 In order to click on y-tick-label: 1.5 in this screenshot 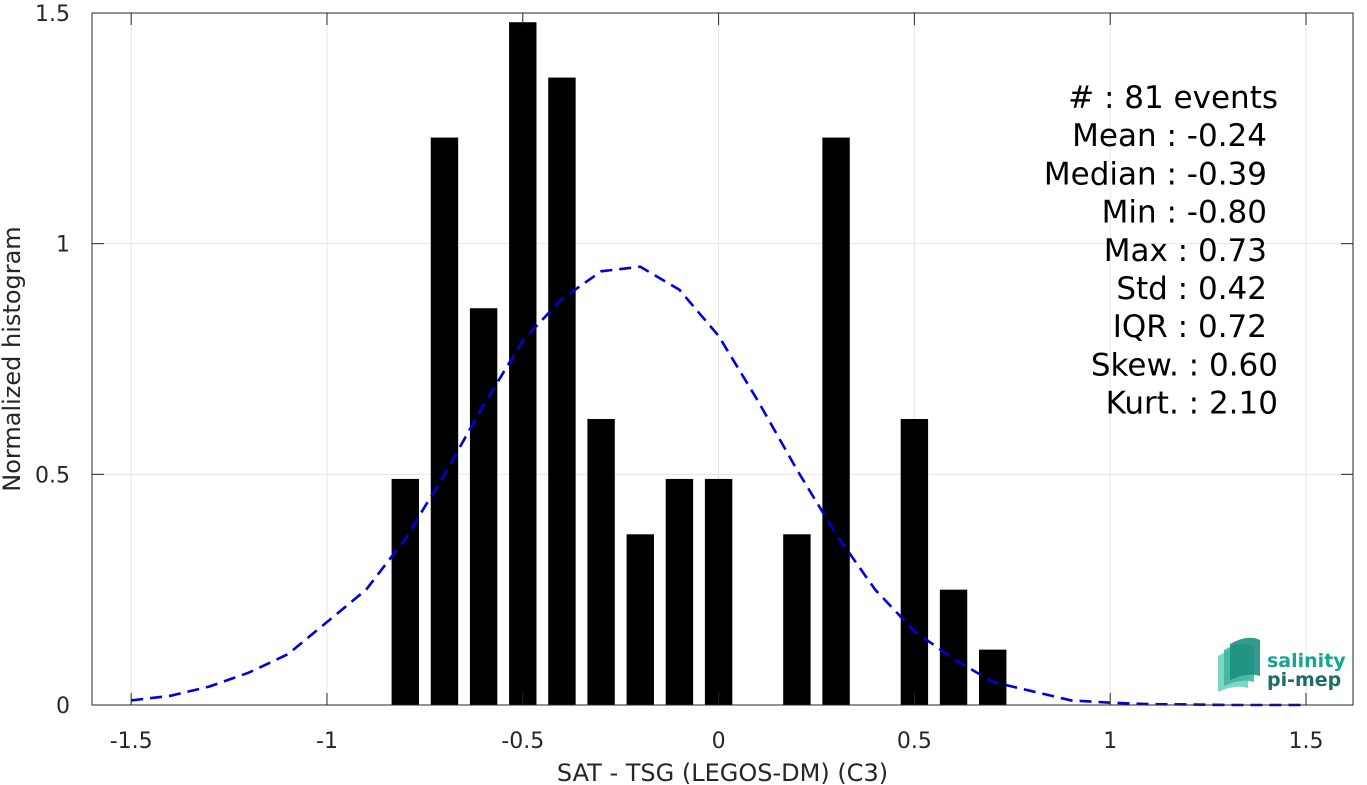, I will do `click(52, 14)`.